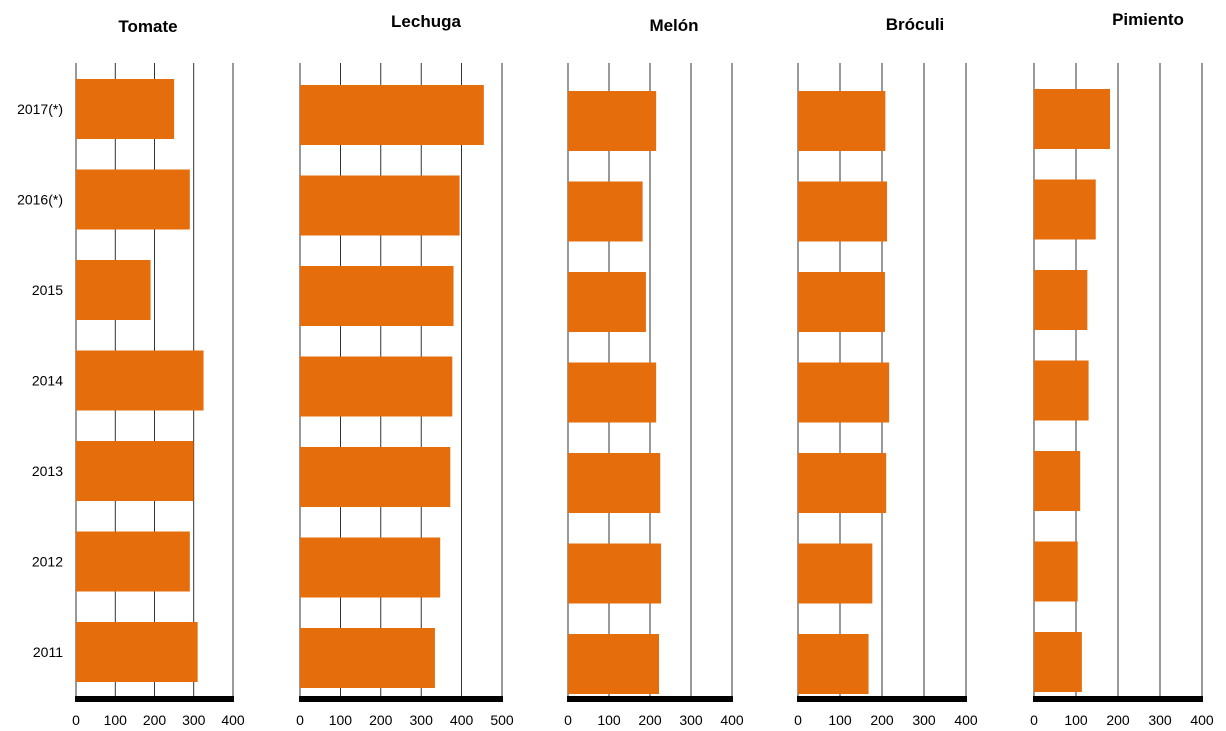 This screenshot has height=731, width=1226. Describe the element at coordinates (502, 720) in the screenshot. I see `x-tick-label: 500` at that location.